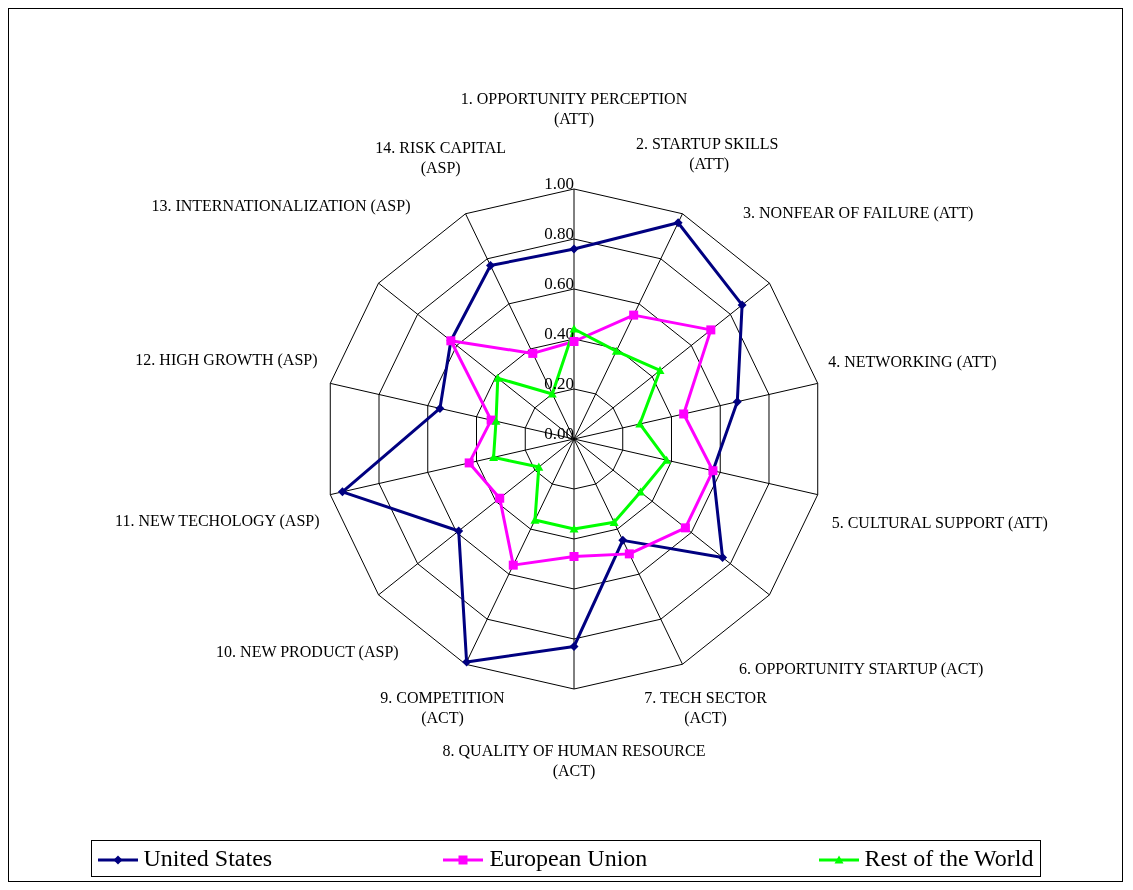 This screenshot has width=1133, height=890. I want to click on spoke-label: 9. COMPETITION (ACT), so click(443, 708).